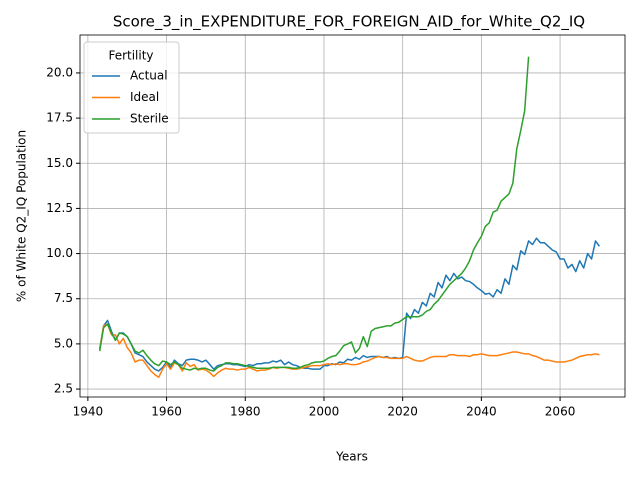 The width and height of the screenshot is (640, 480). I want to click on x-tick-label: 2000, so click(324, 412).